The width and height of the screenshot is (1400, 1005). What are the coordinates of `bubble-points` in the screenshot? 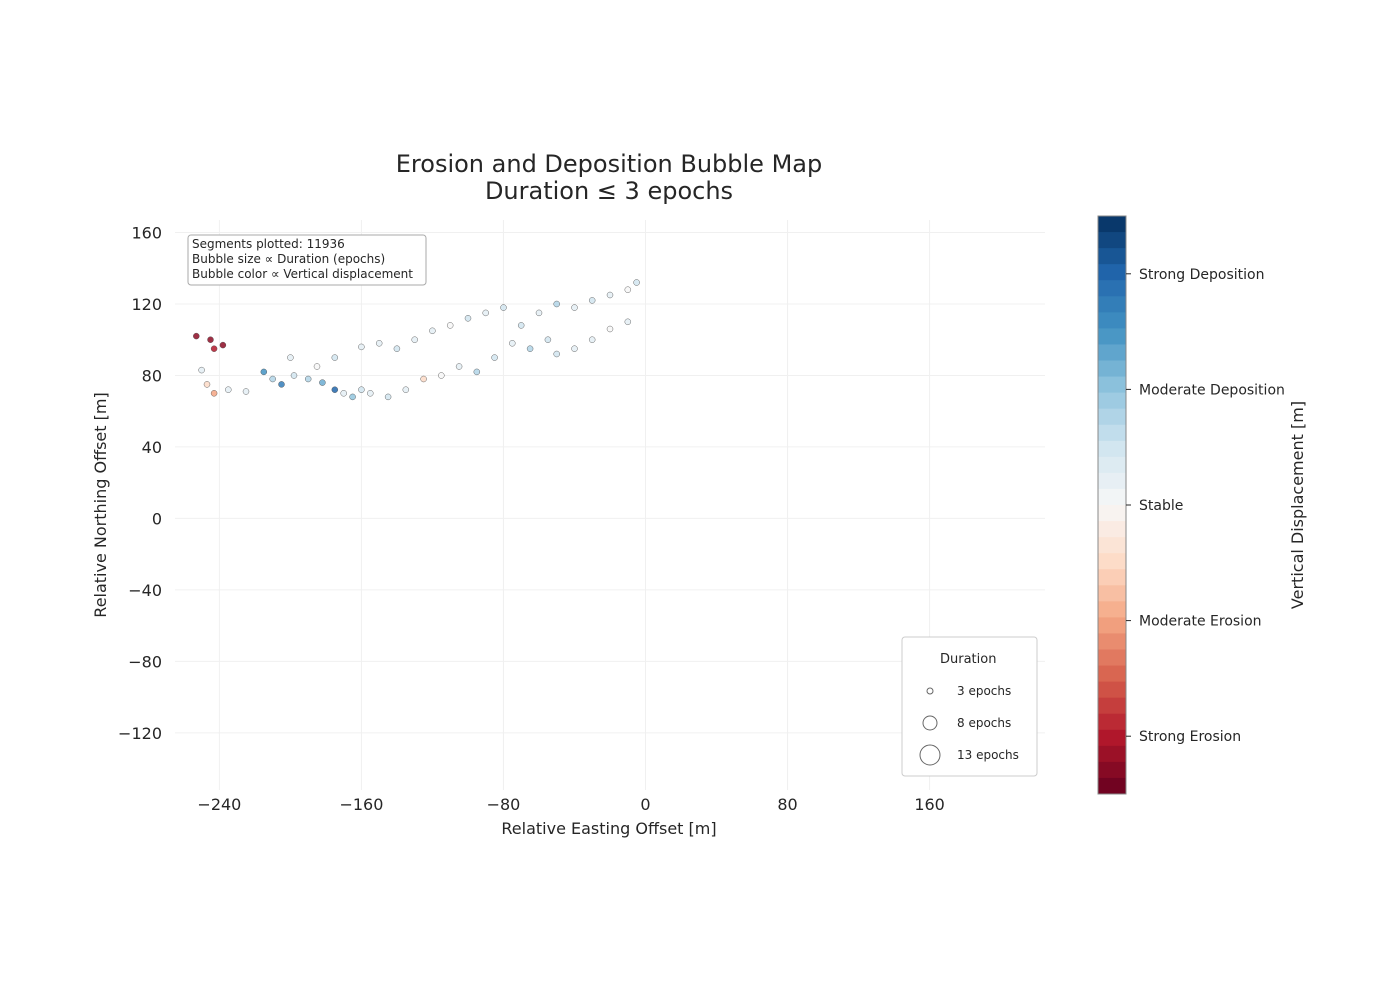 It's located at (416, 340).